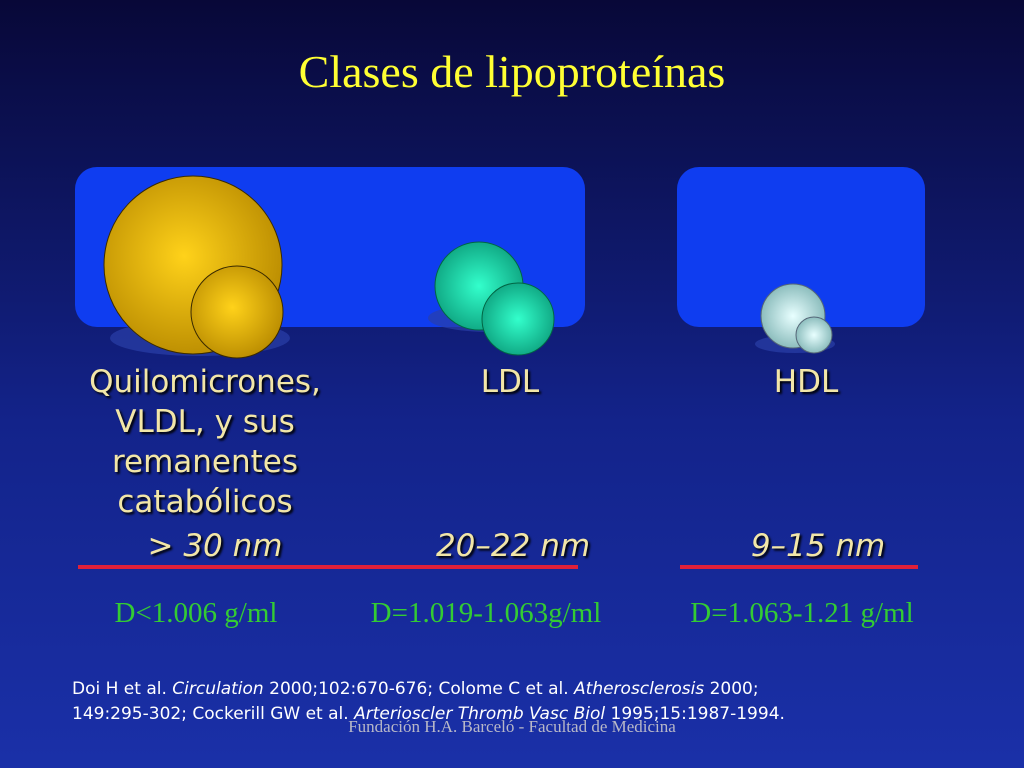  I want to click on panel, so click(801, 247).